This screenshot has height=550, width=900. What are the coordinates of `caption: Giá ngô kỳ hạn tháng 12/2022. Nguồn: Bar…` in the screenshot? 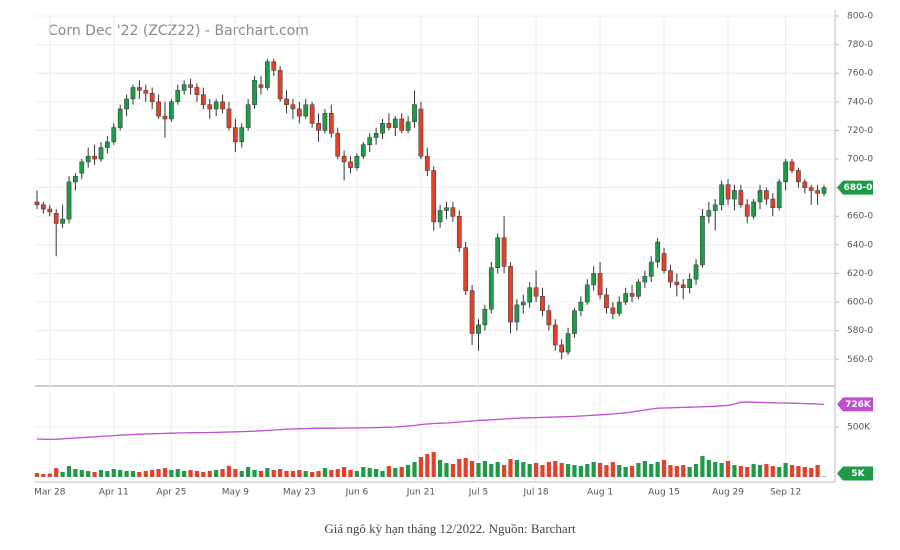 It's located at (450, 528).